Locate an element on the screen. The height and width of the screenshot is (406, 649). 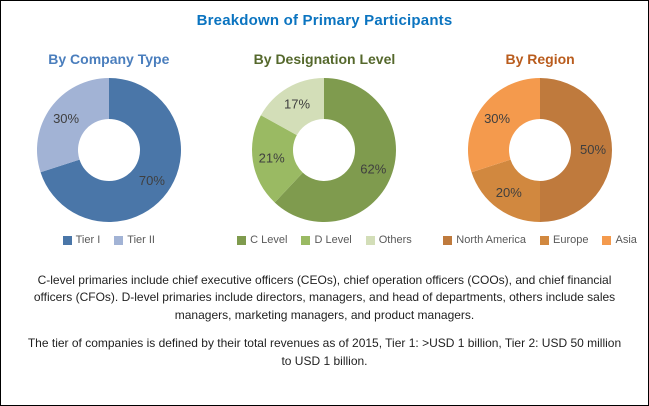
chart-heading-1: By Designation Level is located at coordinates (324, 59).